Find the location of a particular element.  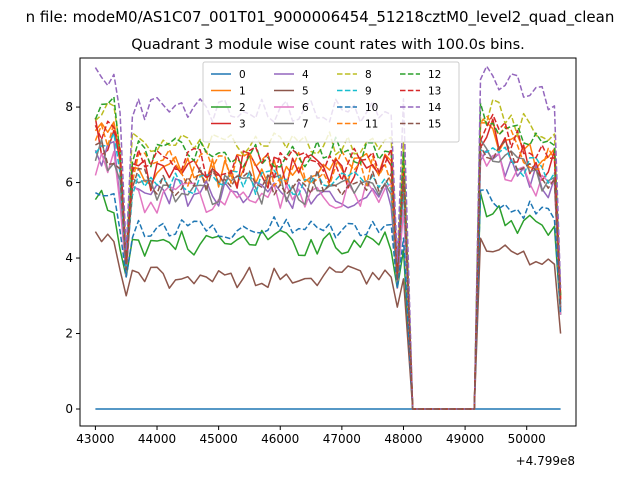

legend-label-8: 8 is located at coordinates (368, 75).